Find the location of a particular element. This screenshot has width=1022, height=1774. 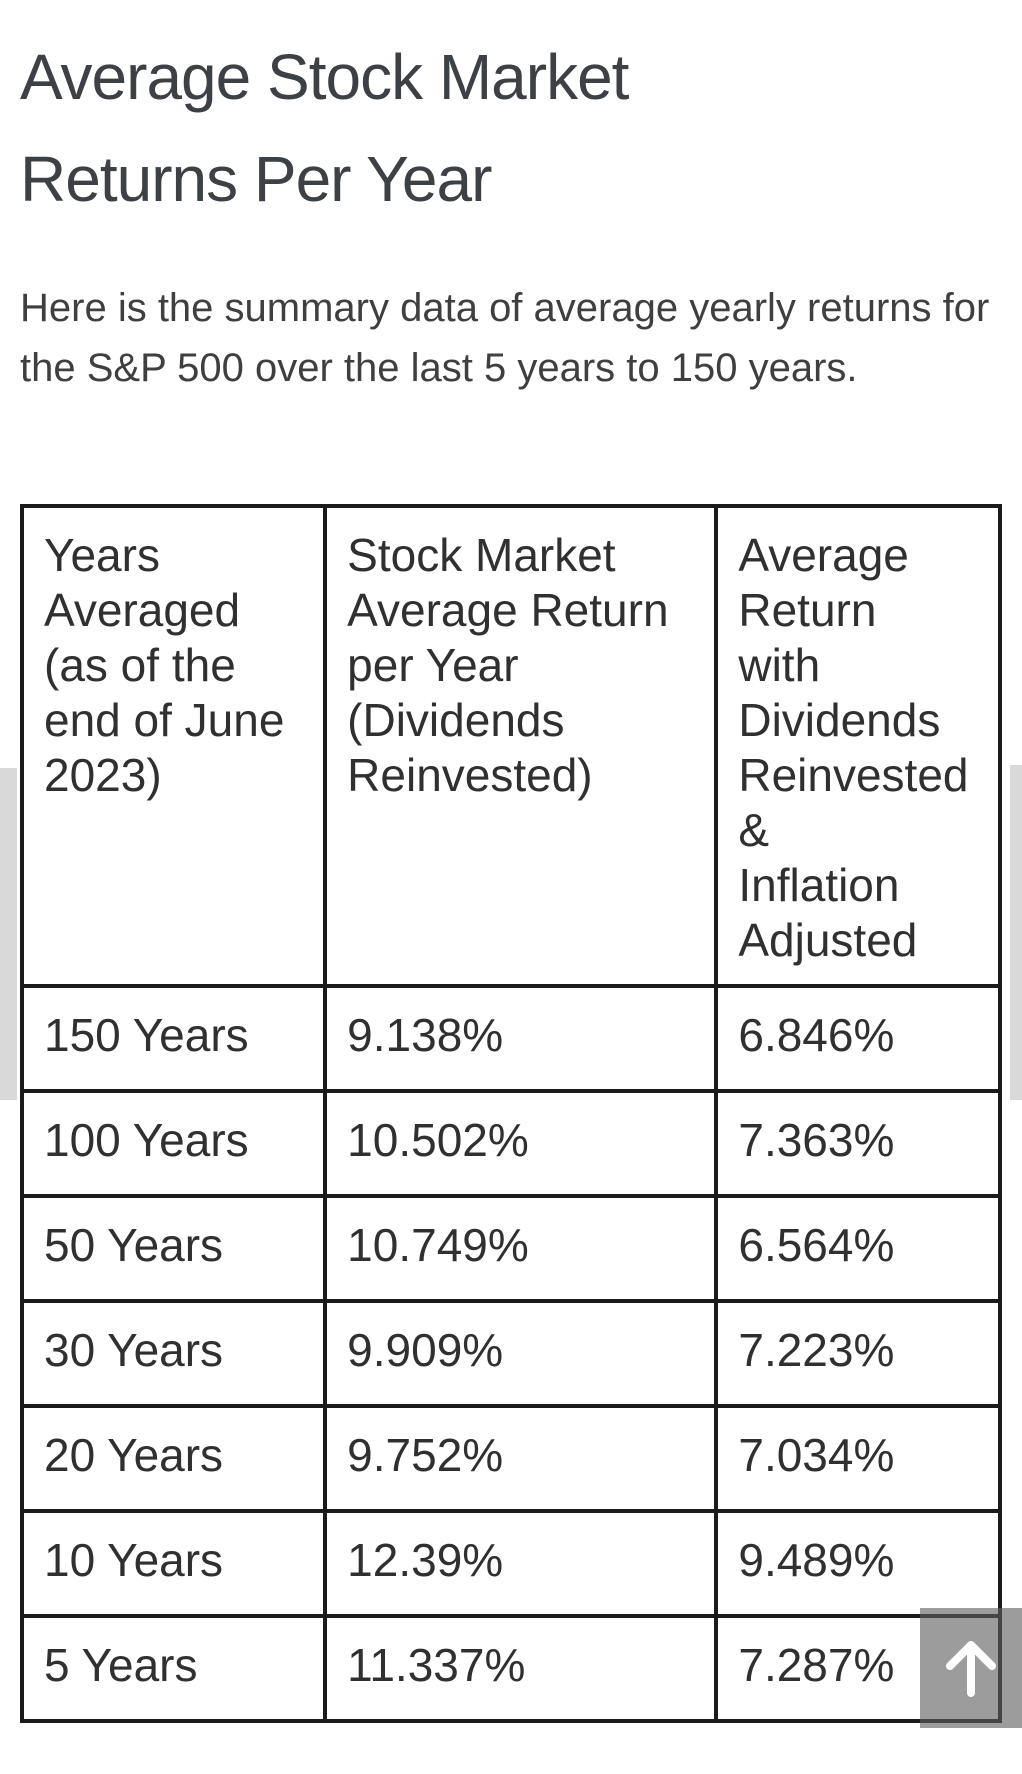

cell-avg-return: 9.909% is located at coordinates (521, 1353).